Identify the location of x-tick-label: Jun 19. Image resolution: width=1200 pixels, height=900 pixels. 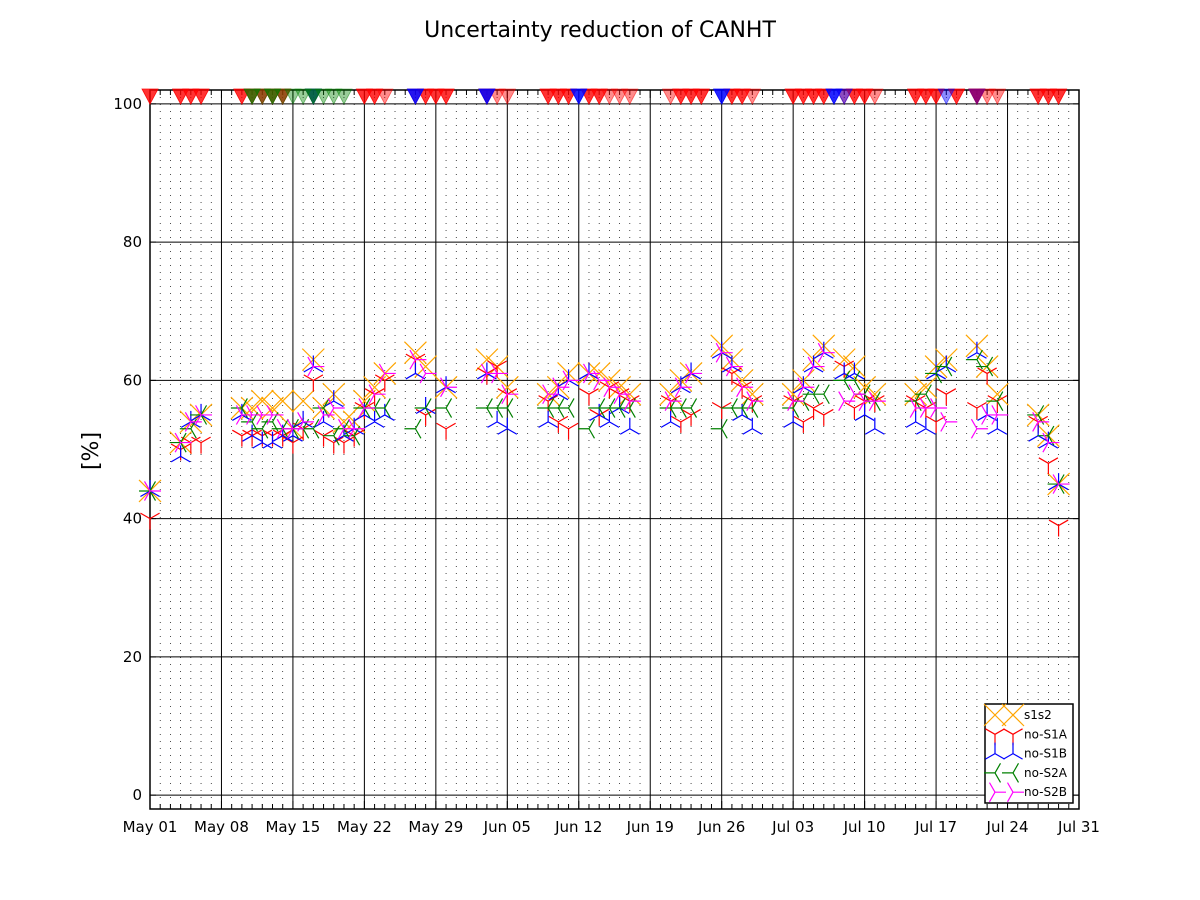
(650, 827).